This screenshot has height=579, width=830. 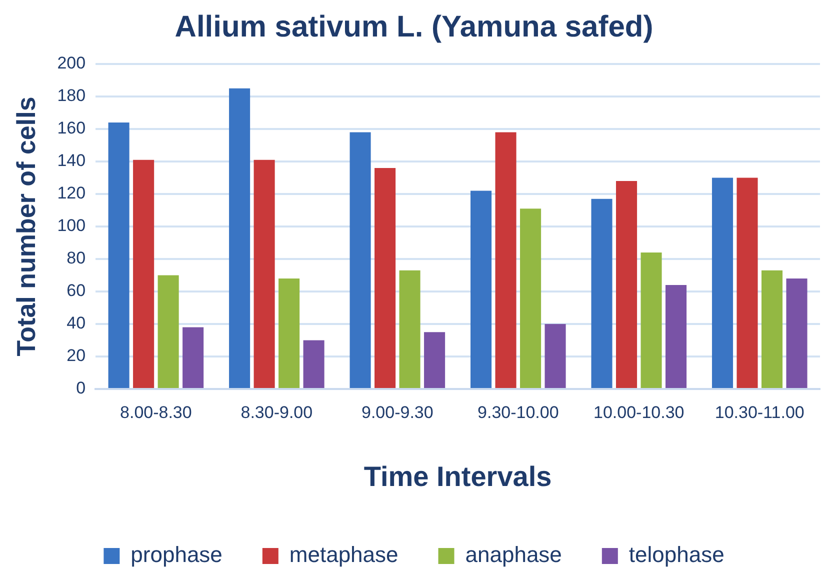 What do you see at coordinates (71, 193) in the screenshot?
I see `y-tick-label: 120` at bounding box center [71, 193].